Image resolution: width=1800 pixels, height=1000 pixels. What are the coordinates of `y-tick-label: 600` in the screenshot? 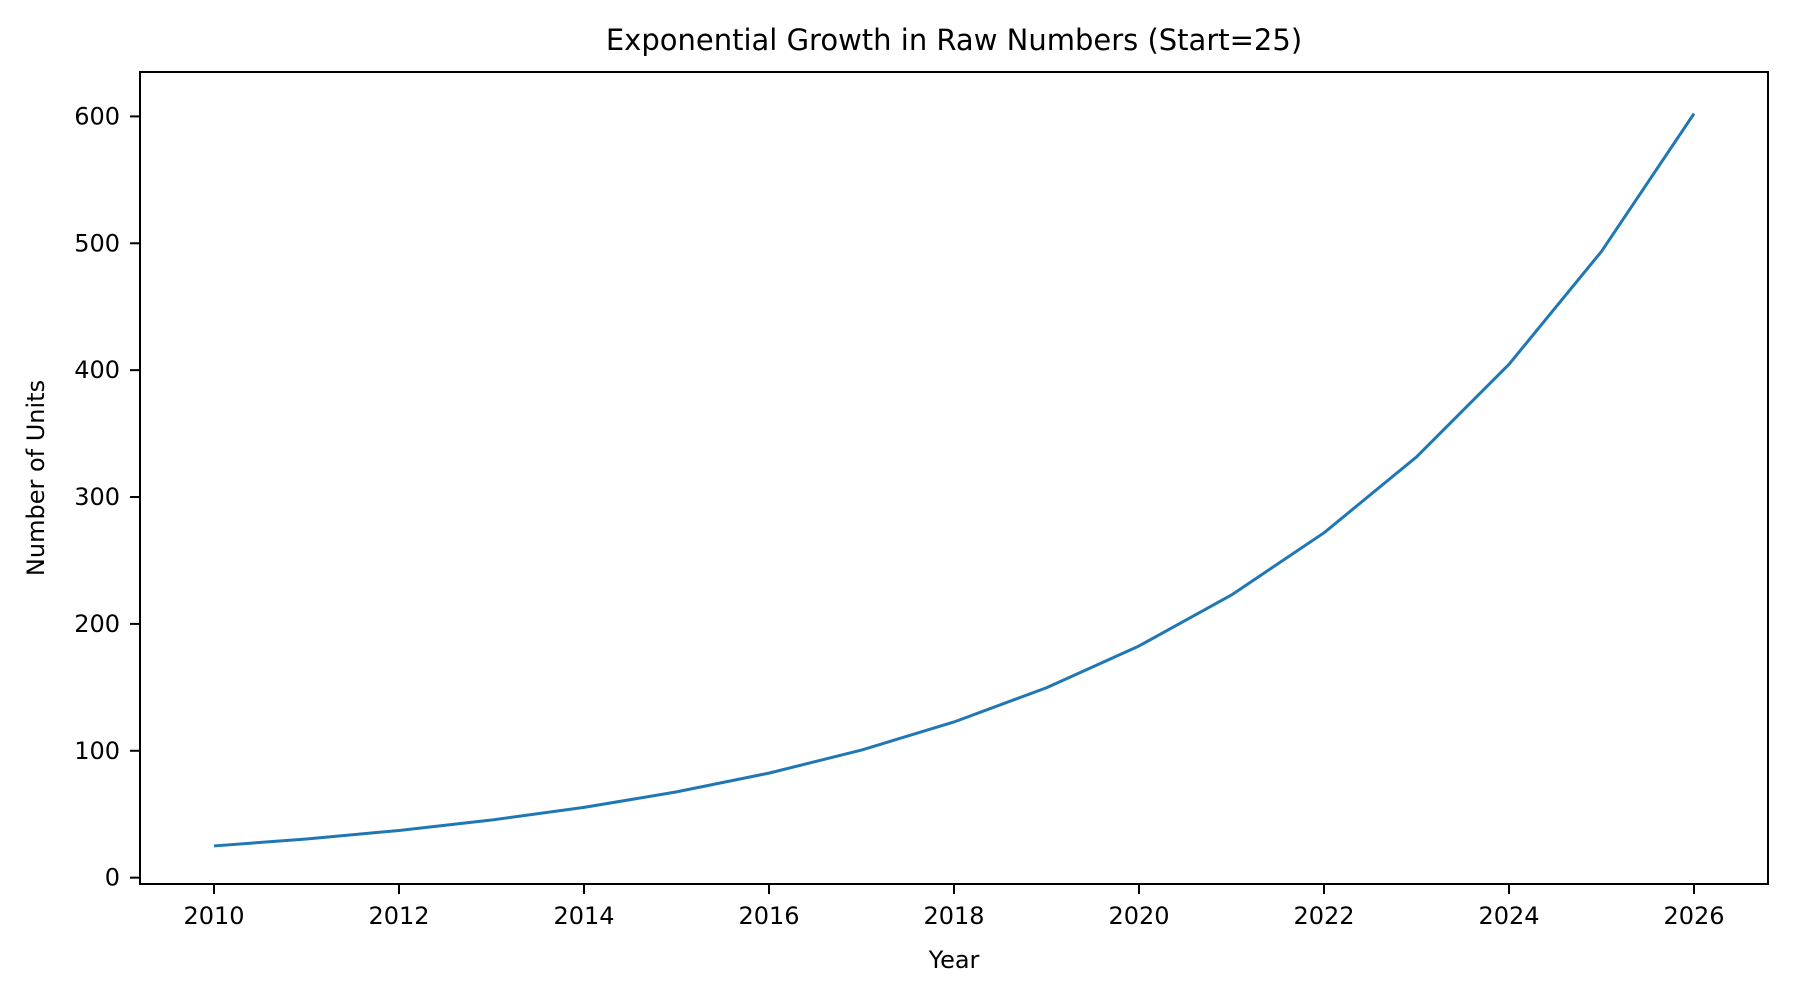 It's located at (97, 116).